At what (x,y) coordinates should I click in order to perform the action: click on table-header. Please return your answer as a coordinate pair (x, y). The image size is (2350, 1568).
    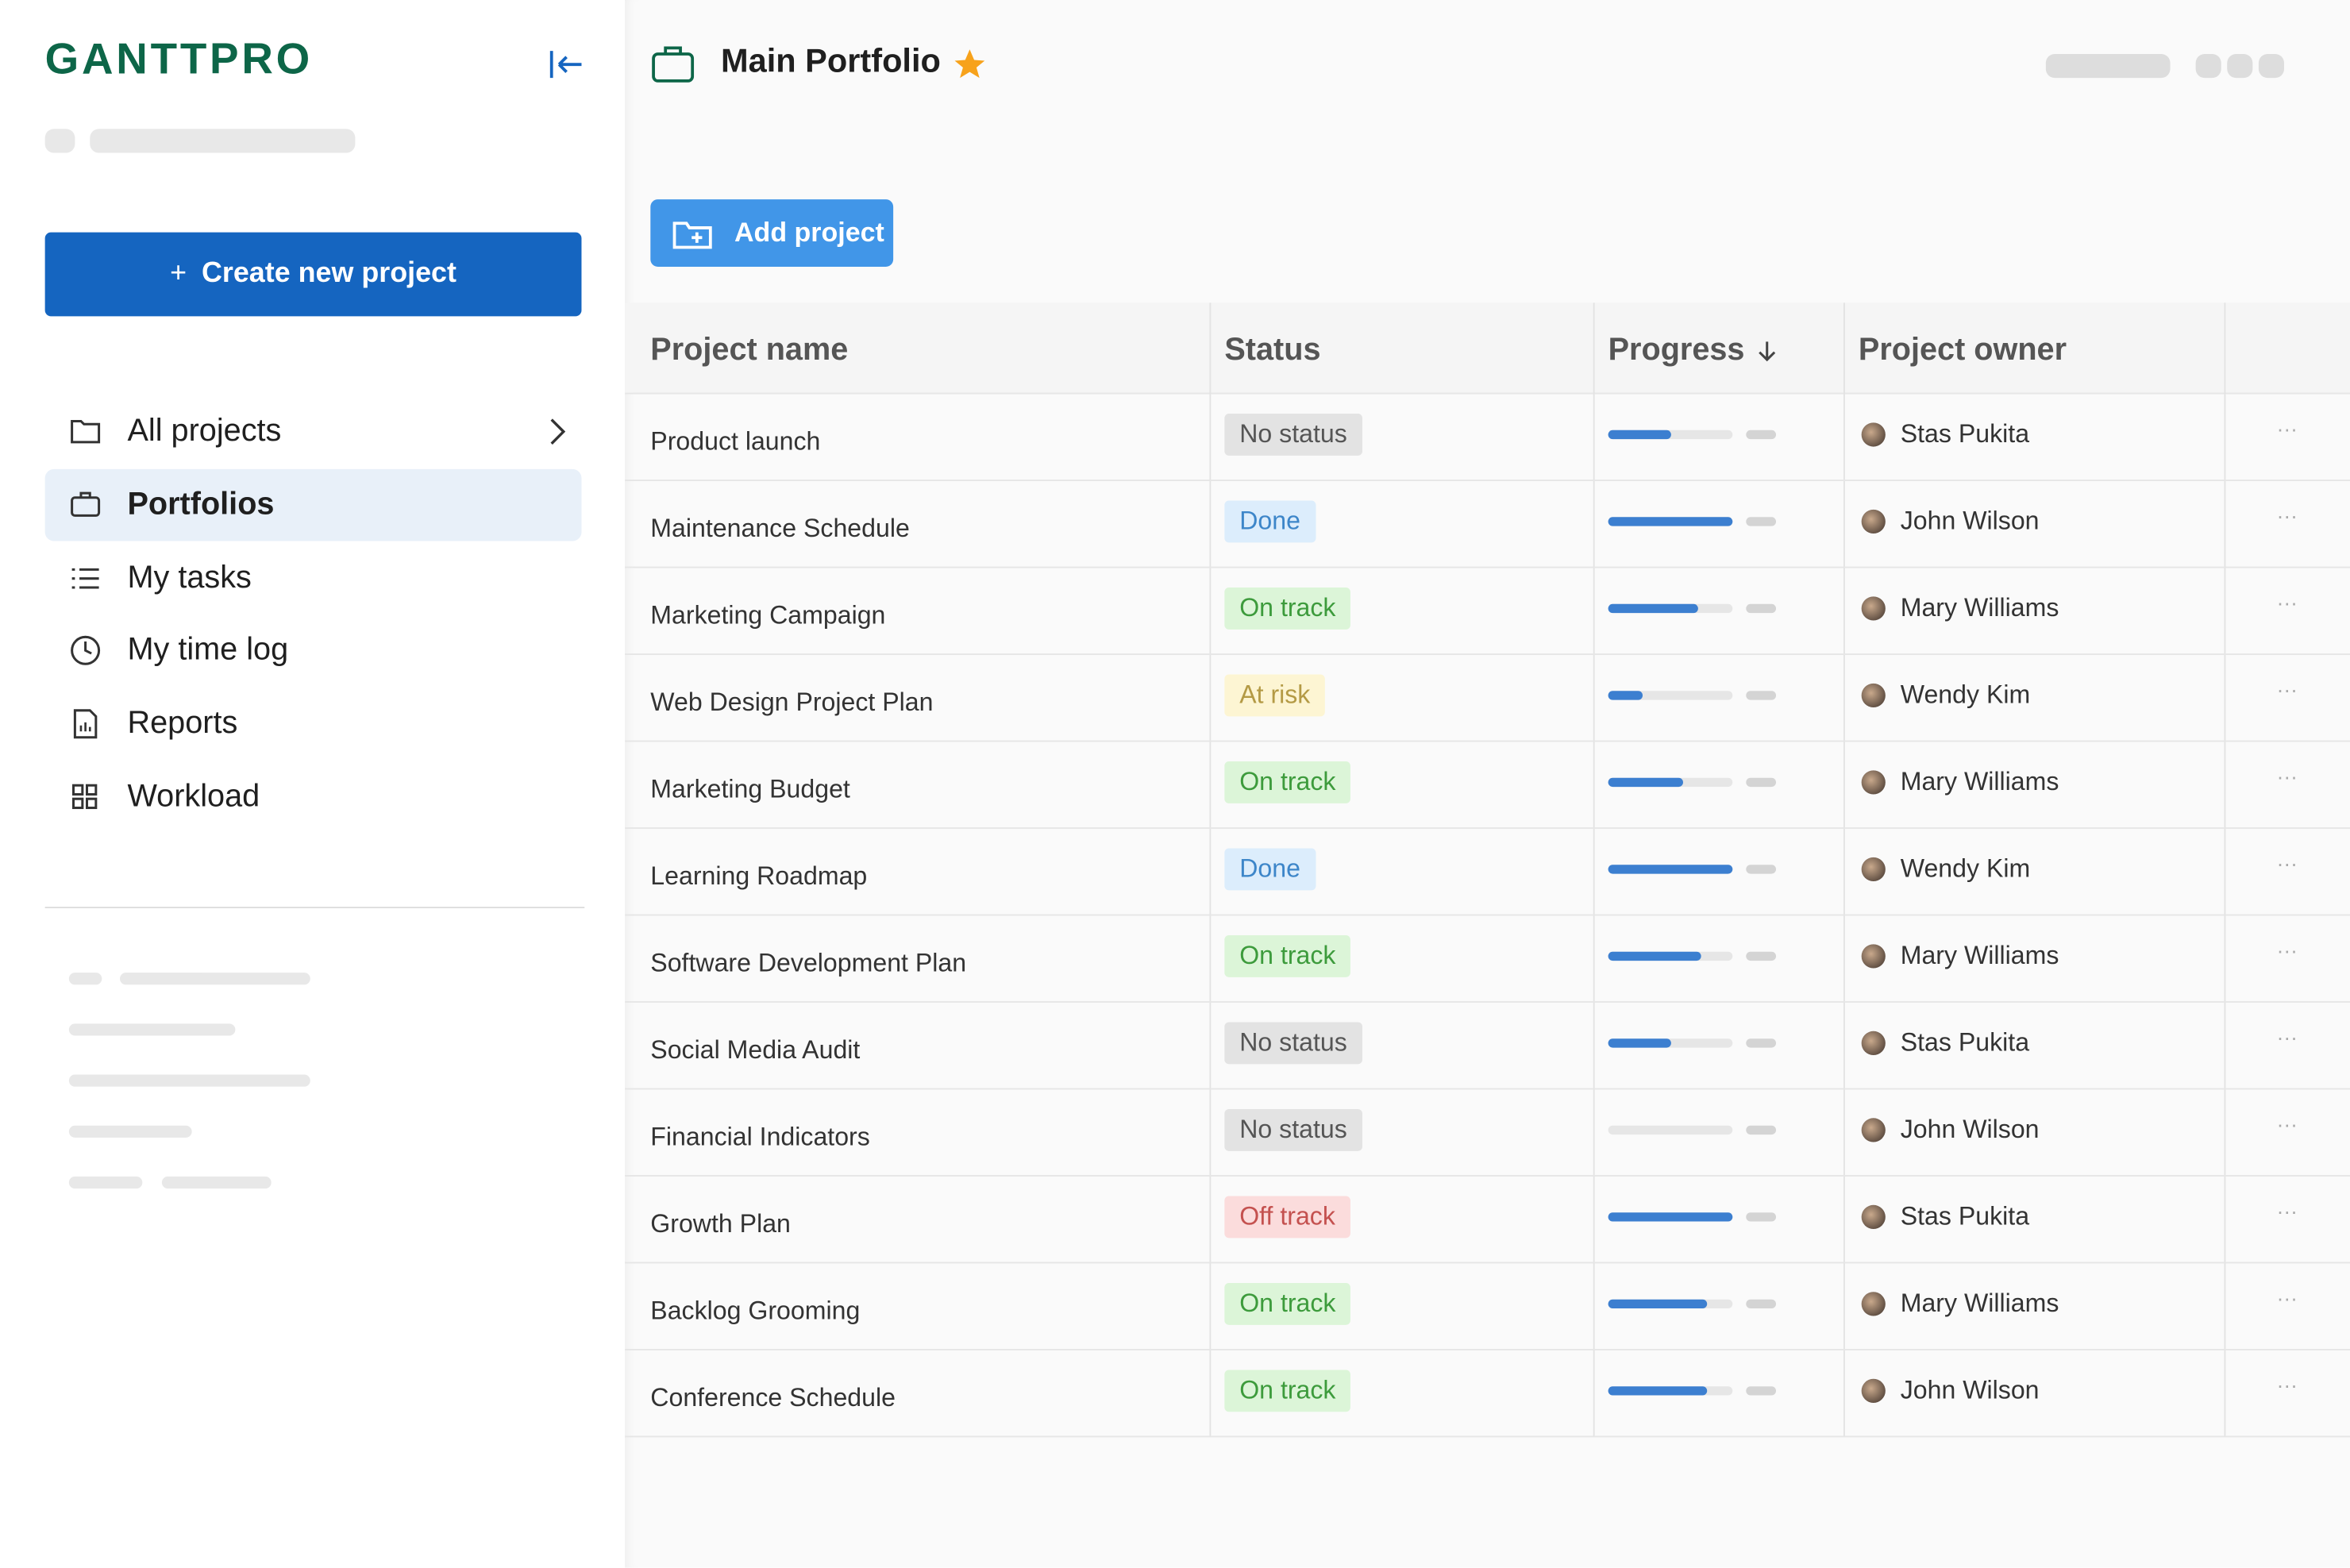
    Looking at the image, I should click on (1488, 348).